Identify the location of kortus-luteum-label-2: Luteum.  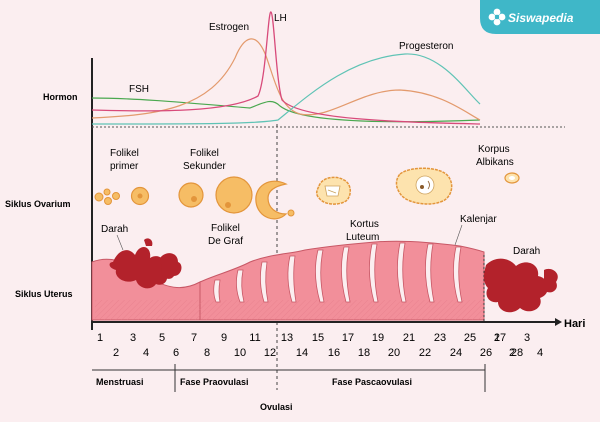
(362, 237).